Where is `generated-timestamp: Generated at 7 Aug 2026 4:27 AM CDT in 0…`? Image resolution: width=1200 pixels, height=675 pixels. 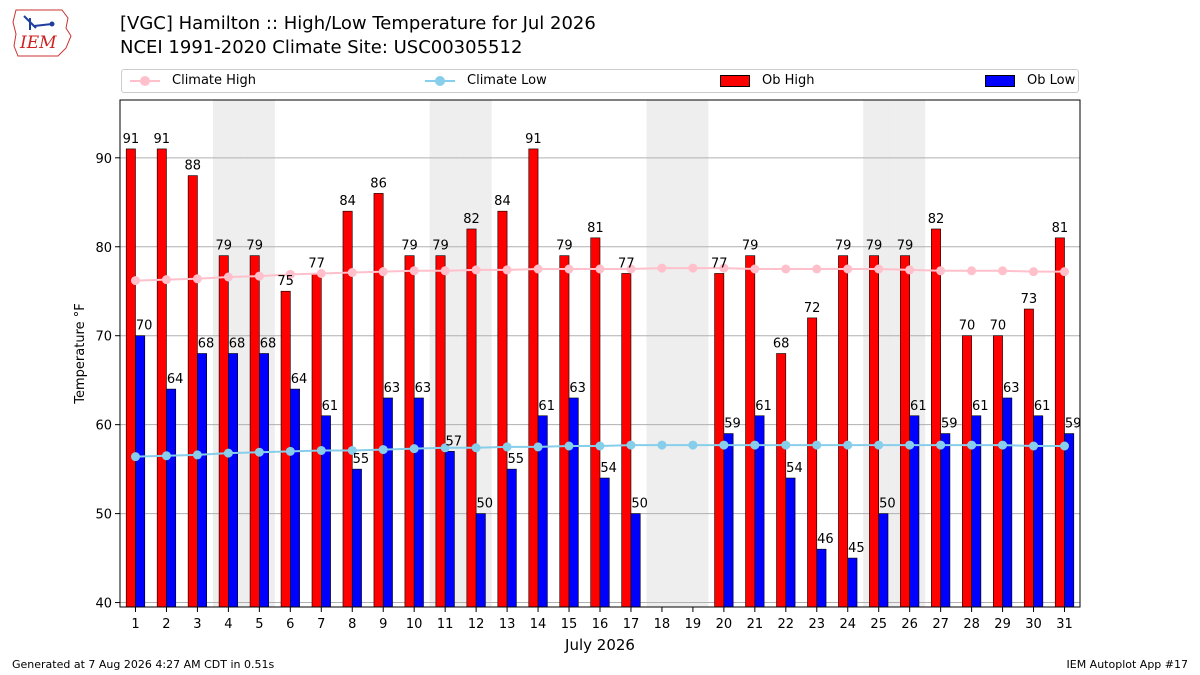 generated-timestamp: Generated at 7 Aug 2026 4:27 AM CDT in 0… is located at coordinates (143, 664).